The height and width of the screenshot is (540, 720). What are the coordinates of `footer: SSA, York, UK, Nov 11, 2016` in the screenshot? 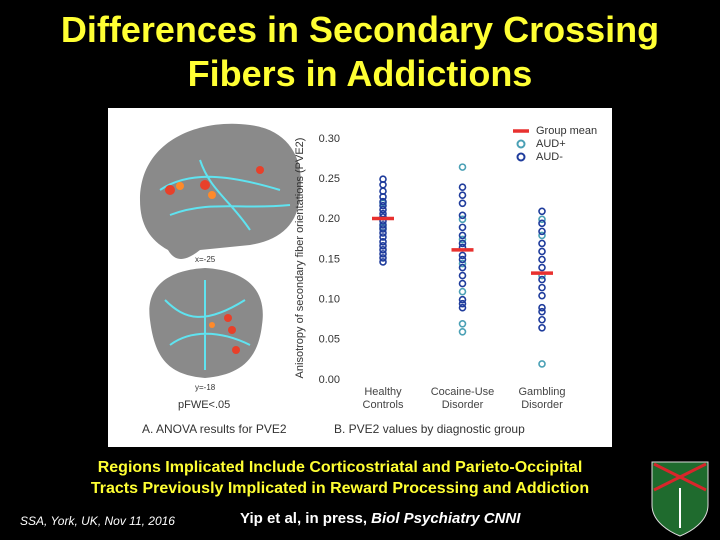 It's located at (97, 521).